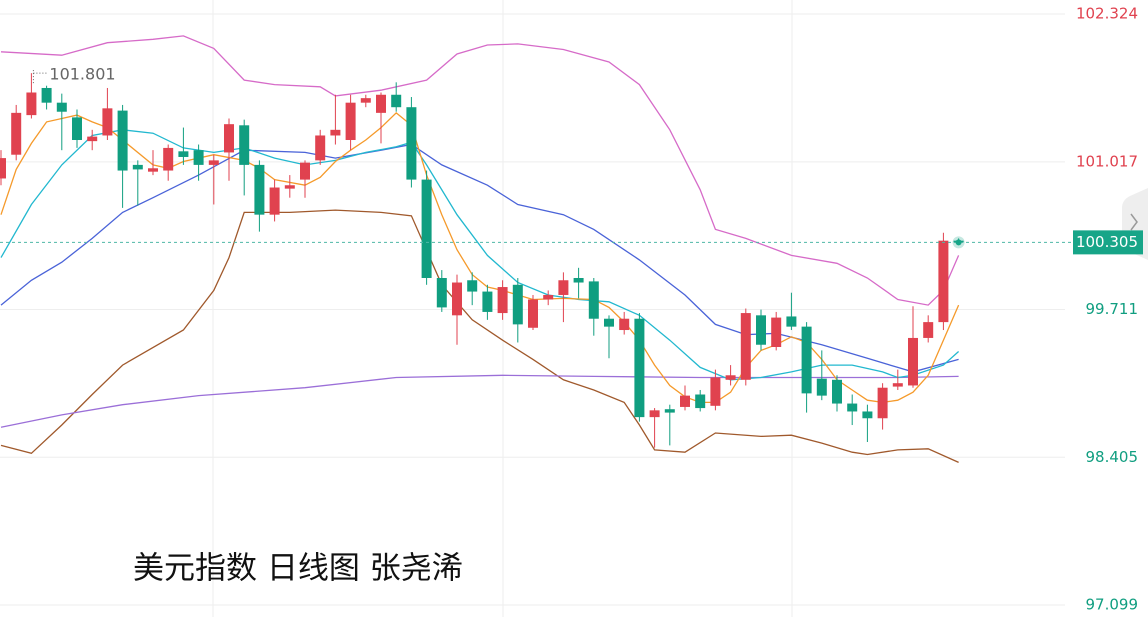 This screenshot has width=1148, height=617. What do you see at coordinates (1112, 309) in the screenshot?
I see `y-tick-label: 99.711` at bounding box center [1112, 309].